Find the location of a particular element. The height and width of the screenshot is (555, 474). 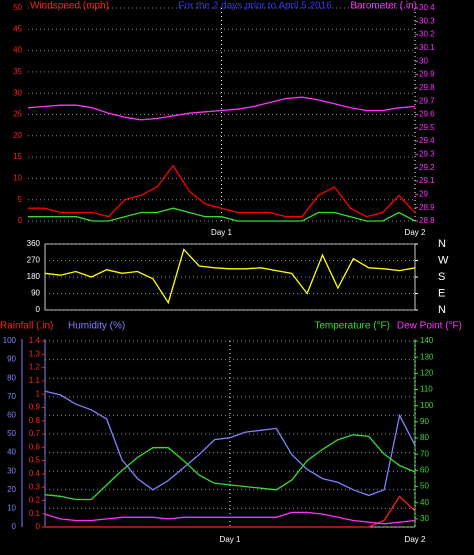

y3-tick-label: 0.4 is located at coordinates (35, 473).